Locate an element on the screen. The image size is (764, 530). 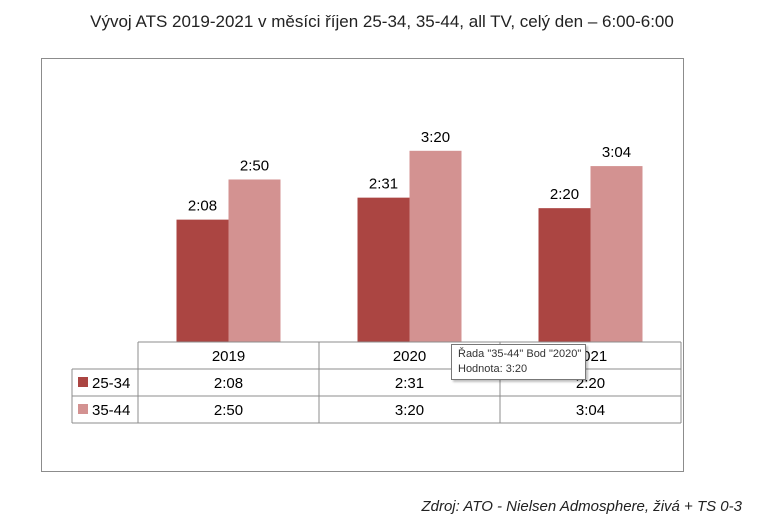
bar-25-34-2019 is located at coordinates (202, 280).